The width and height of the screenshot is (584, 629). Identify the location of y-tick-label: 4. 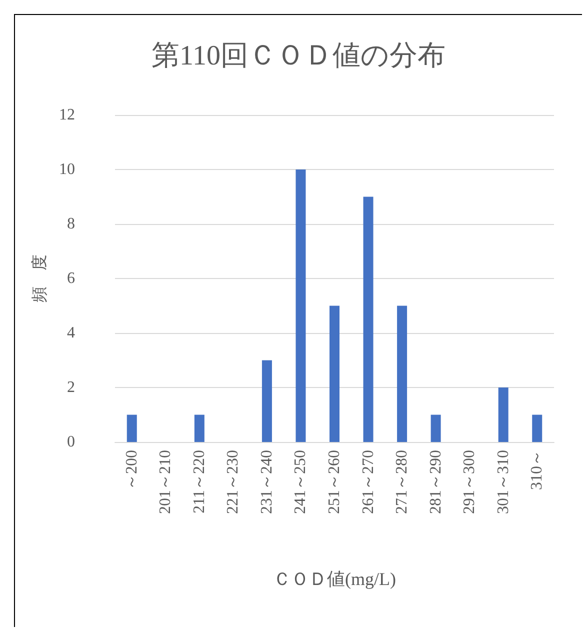
(71, 333).